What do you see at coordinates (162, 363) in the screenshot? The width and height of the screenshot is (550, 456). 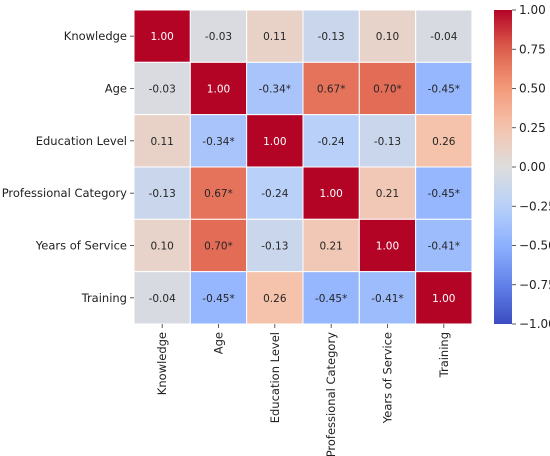 I see `col-tick-label: Knowledge` at bounding box center [162, 363].